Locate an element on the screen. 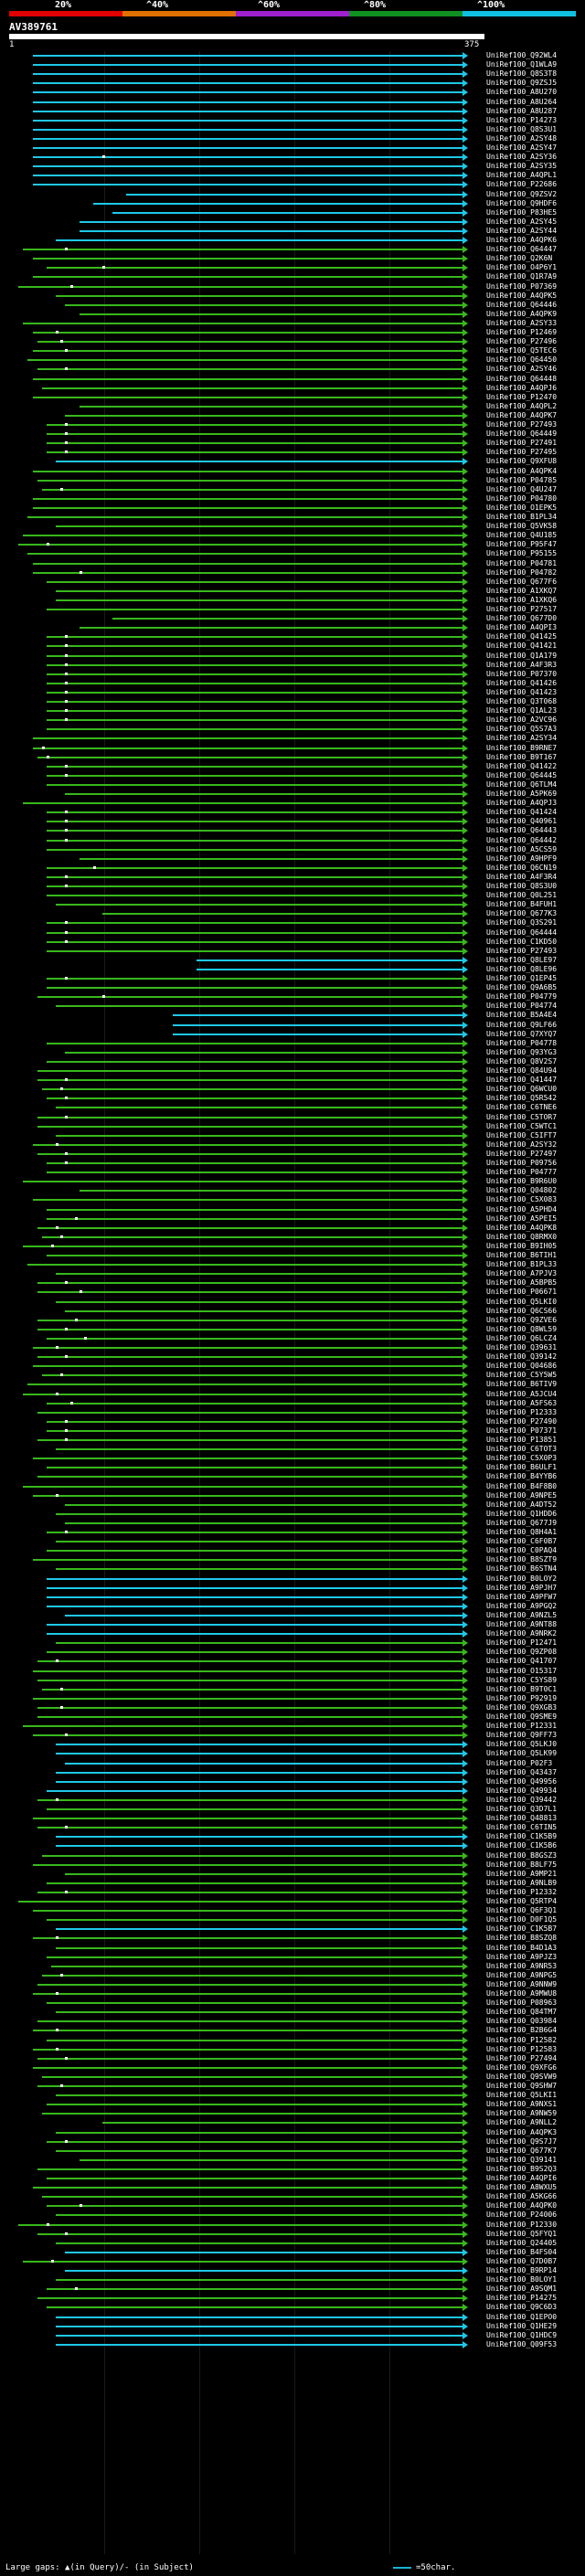 The image size is (585, 2576). hit-row: UniRef100_A2SY33 is located at coordinates (293, 323).